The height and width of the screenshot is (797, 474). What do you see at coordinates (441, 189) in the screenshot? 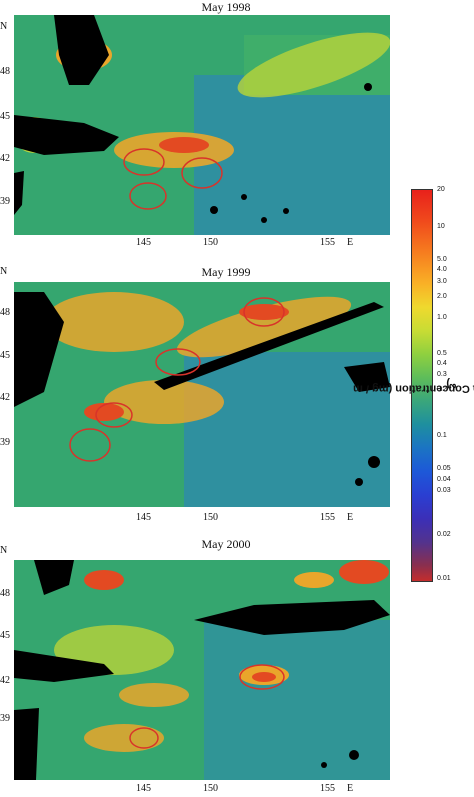
I see `colorbar-tick: 20` at bounding box center [441, 189].